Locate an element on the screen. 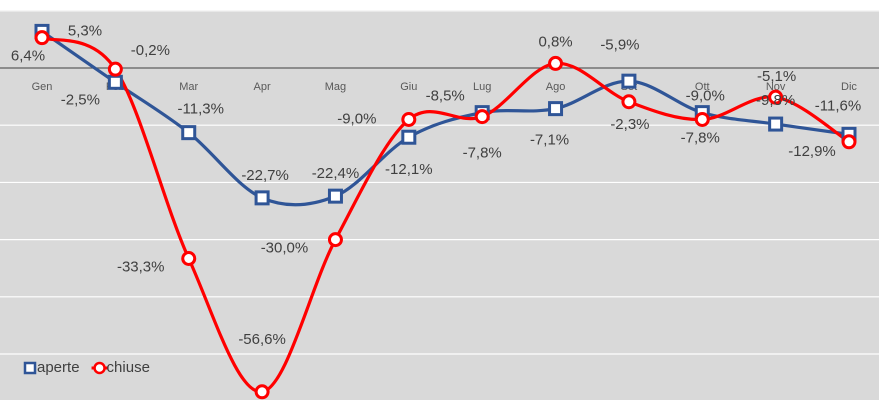 This screenshot has width=879, height=400. data-label: 5,3% is located at coordinates (85, 31).